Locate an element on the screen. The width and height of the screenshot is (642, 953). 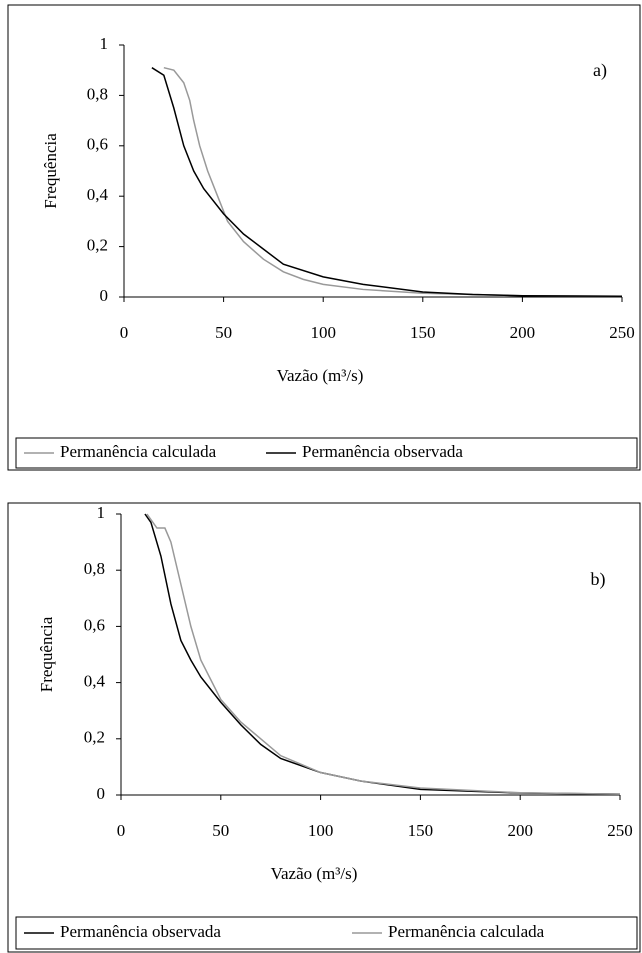
annotation: b) is located at coordinates (598, 579).